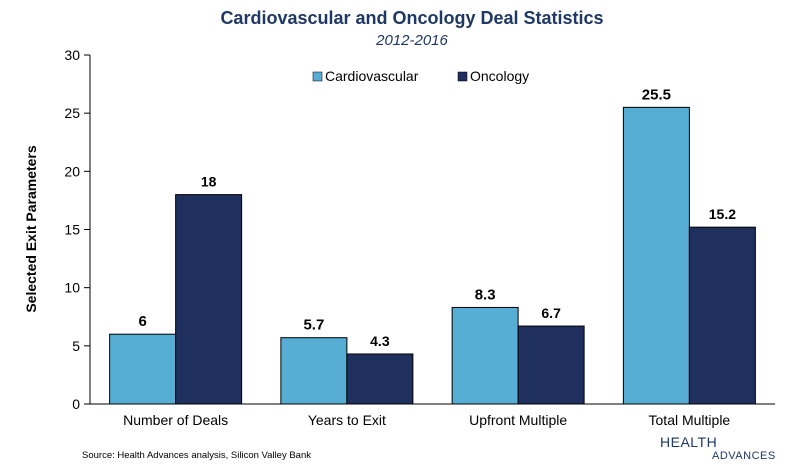 The width and height of the screenshot is (798, 465). Describe the element at coordinates (76, 404) in the screenshot. I see `y-tick-label: 0` at that location.